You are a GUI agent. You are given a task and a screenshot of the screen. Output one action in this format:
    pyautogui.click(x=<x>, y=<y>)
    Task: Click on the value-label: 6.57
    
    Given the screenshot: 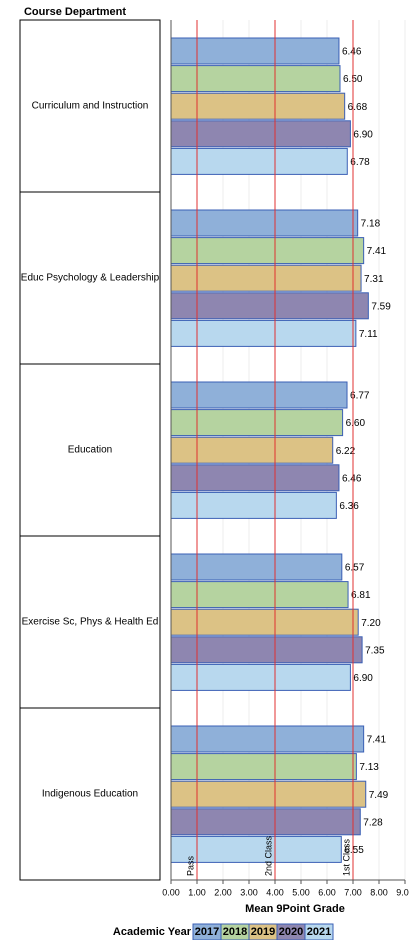 What is the action you would take?
    pyautogui.click(x=355, y=568)
    